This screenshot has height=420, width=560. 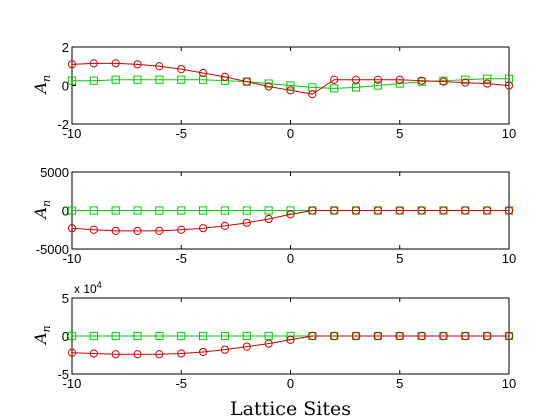 What do you see at coordinates (65, 298) in the screenshot?
I see `y-tick-label: 5` at bounding box center [65, 298].